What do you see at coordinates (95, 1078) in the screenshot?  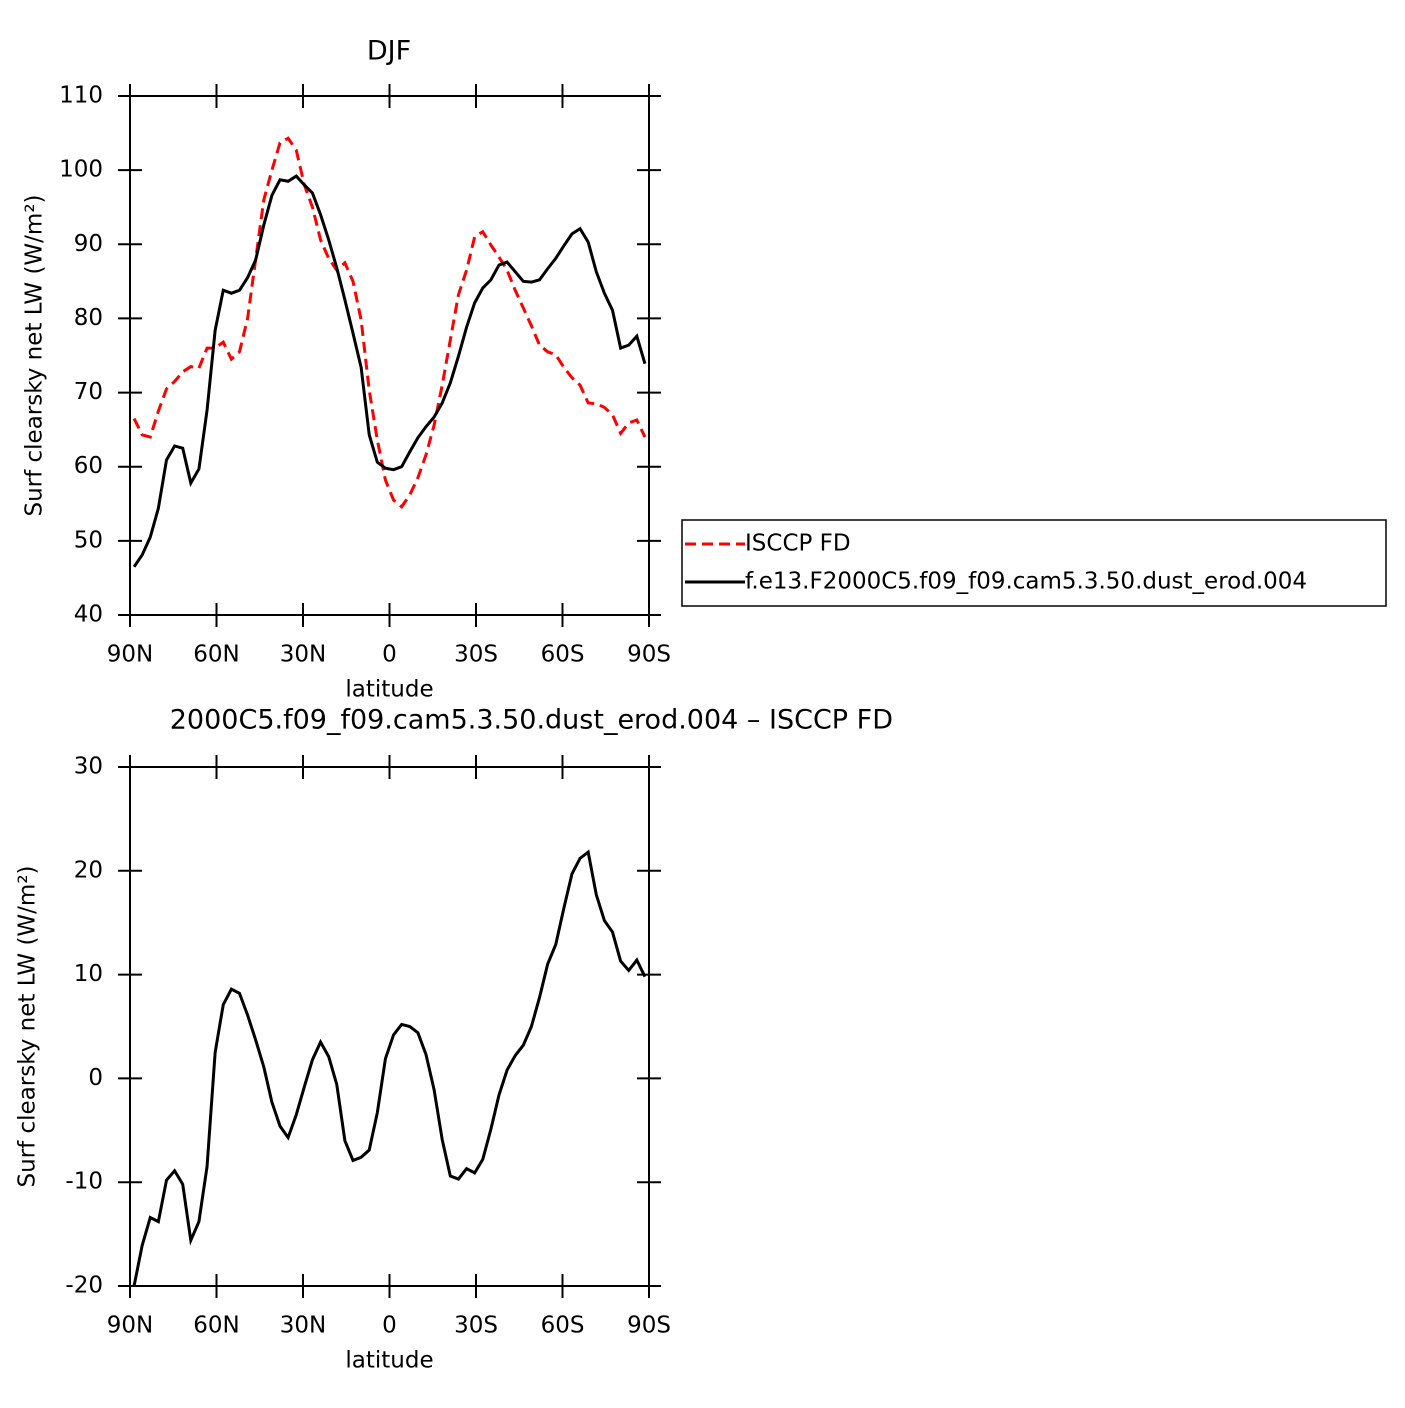 I see `y-tick-label: 0` at bounding box center [95, 1078].